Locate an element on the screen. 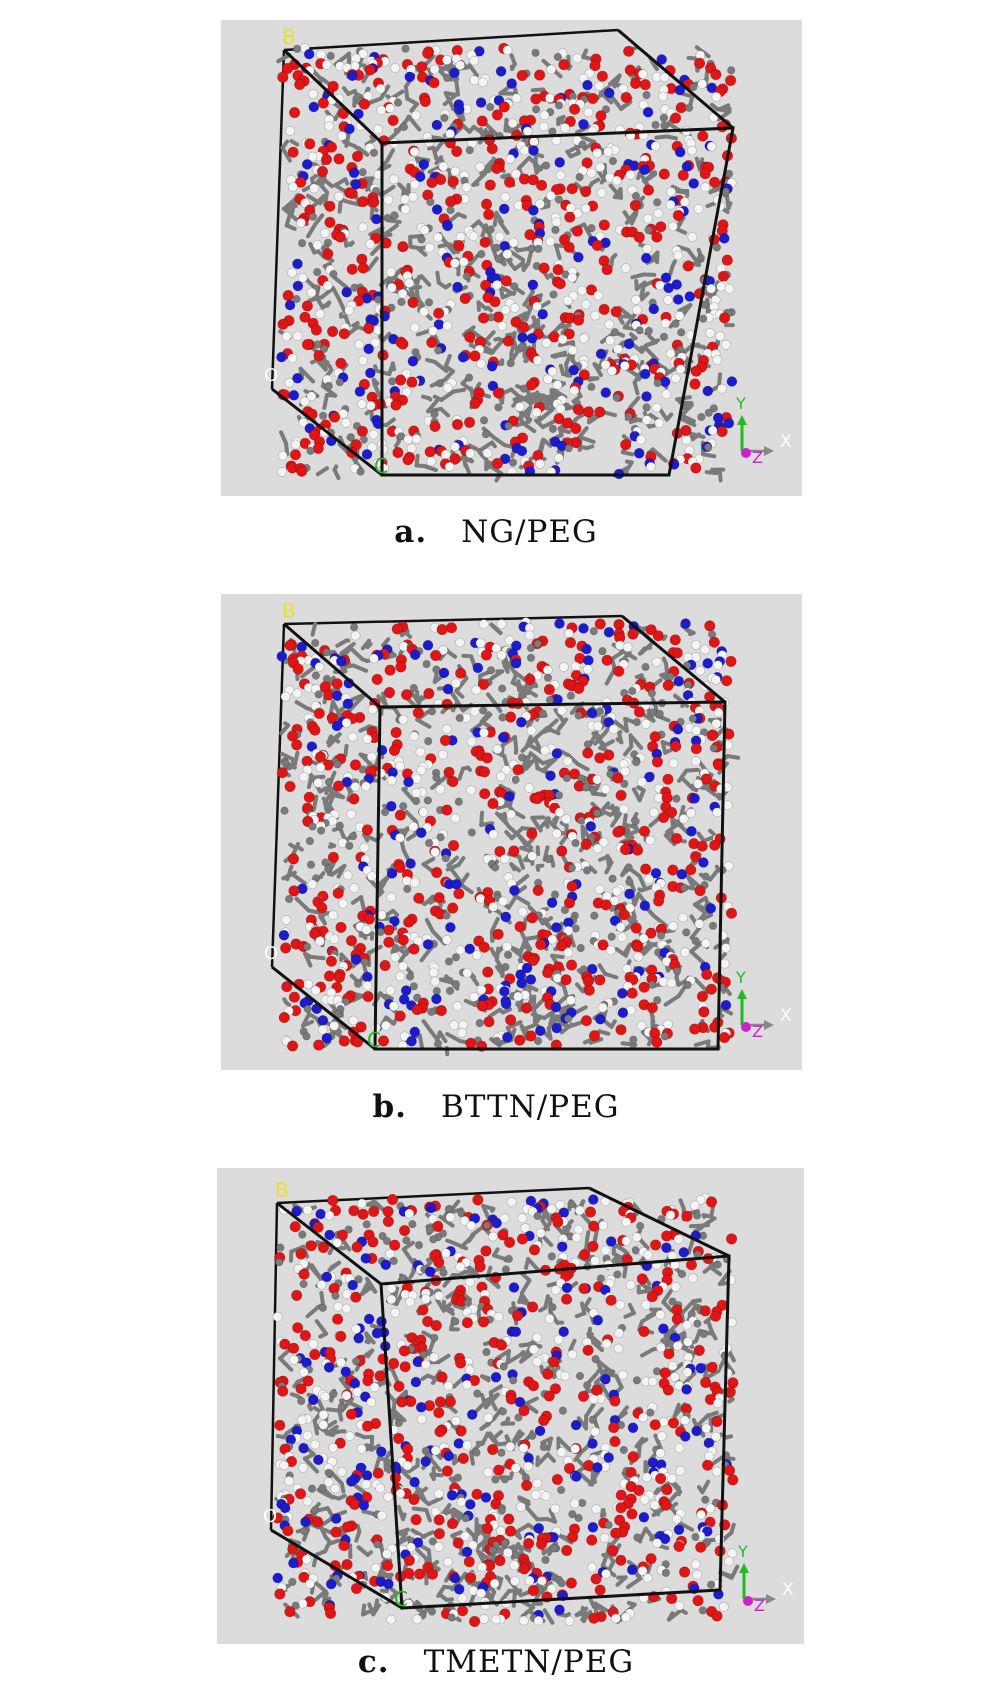  caption-c: c. TMETN/PEG is located at coordinates (496, 1662).